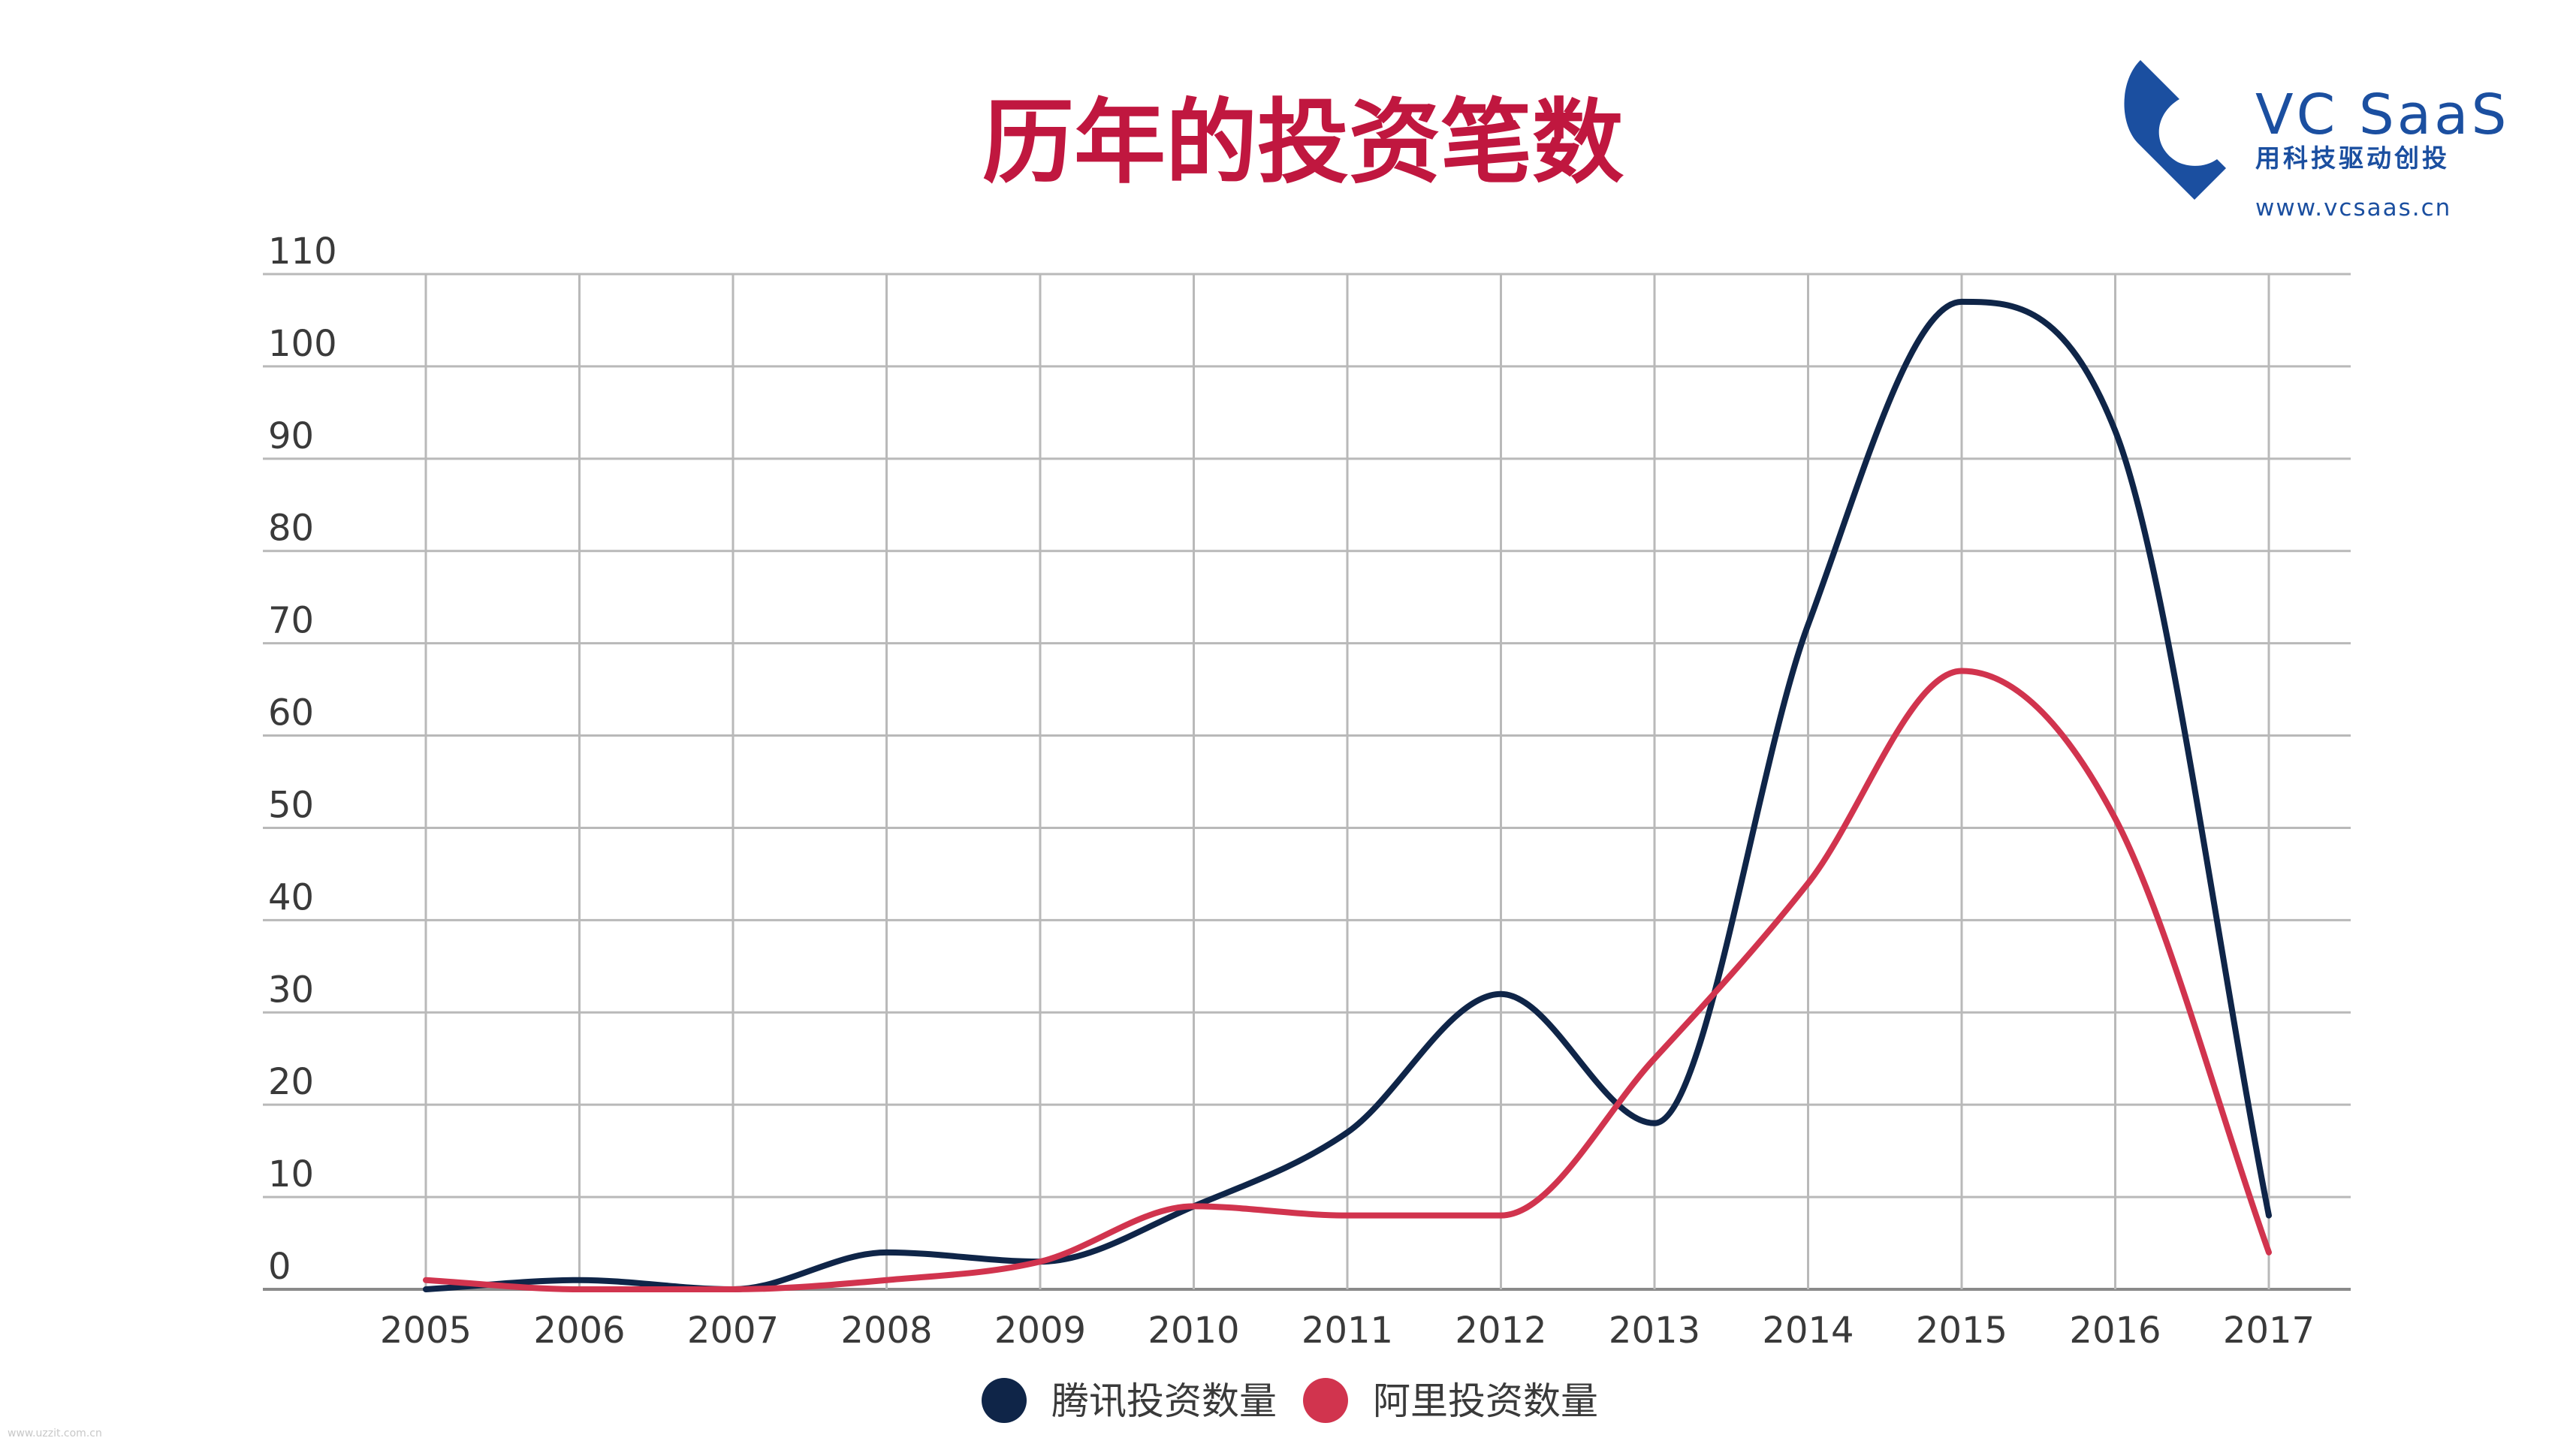 The image size is (2576, 1444). What do you see at coordinates (291, 897) in the screenshot?
I see `y-tick-label: 40` at bounding box center [291, 897].